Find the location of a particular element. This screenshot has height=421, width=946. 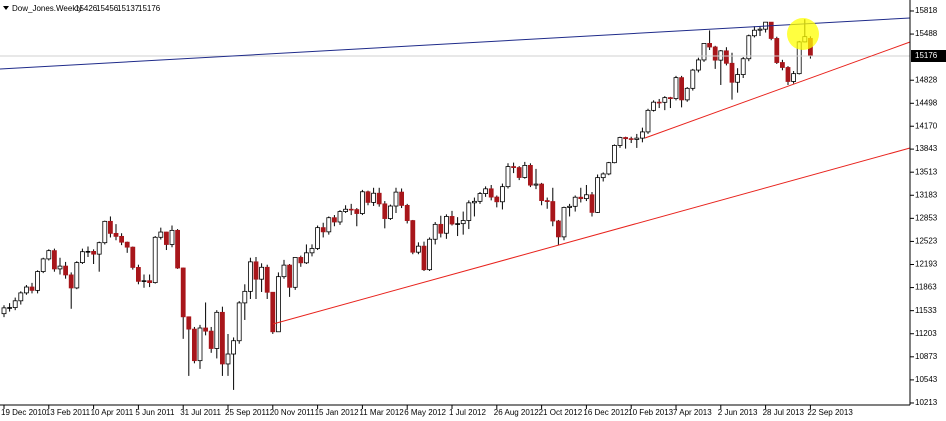

menu-arrow is located at coordinates (6, 8).